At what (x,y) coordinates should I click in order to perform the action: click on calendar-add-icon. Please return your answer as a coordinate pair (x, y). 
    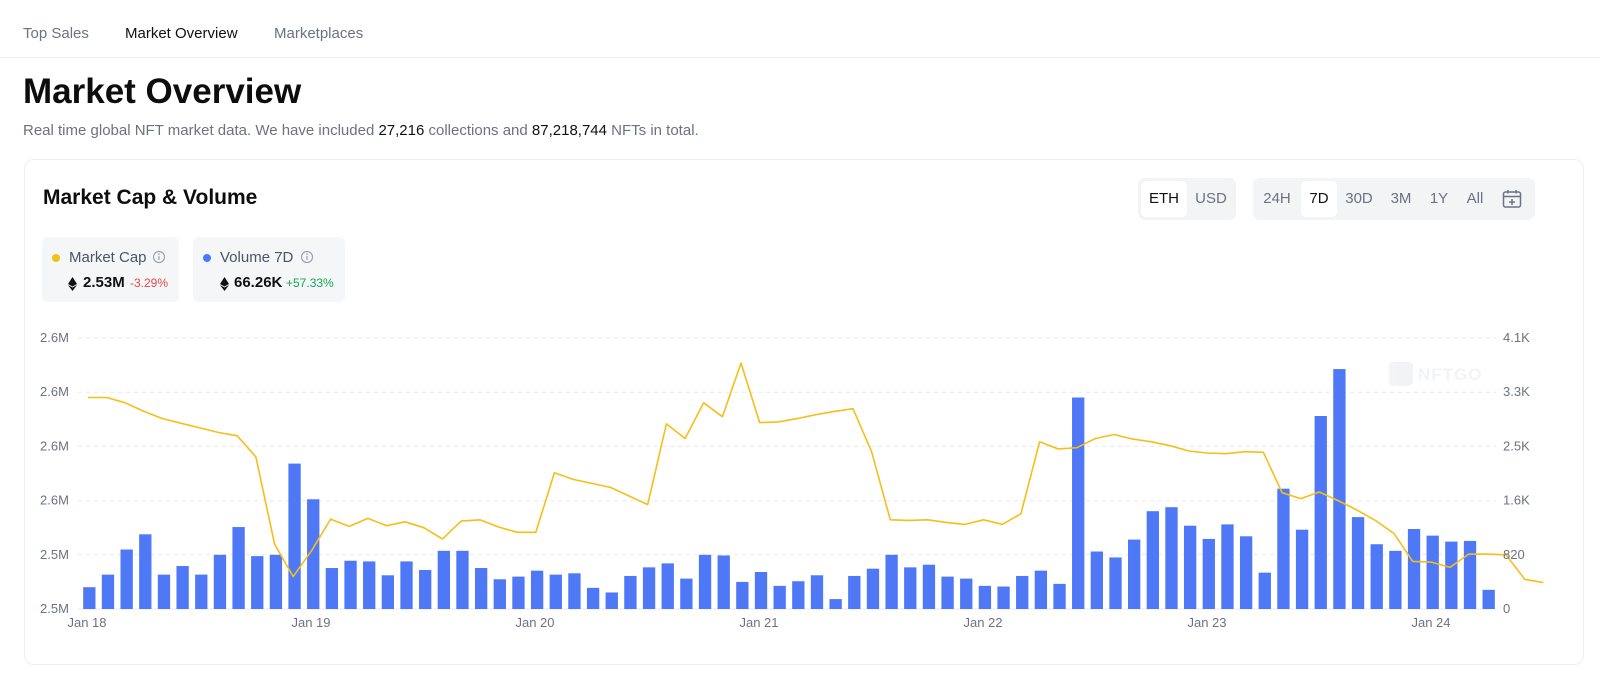
    Looking at the image, I should click on (1512, 199).